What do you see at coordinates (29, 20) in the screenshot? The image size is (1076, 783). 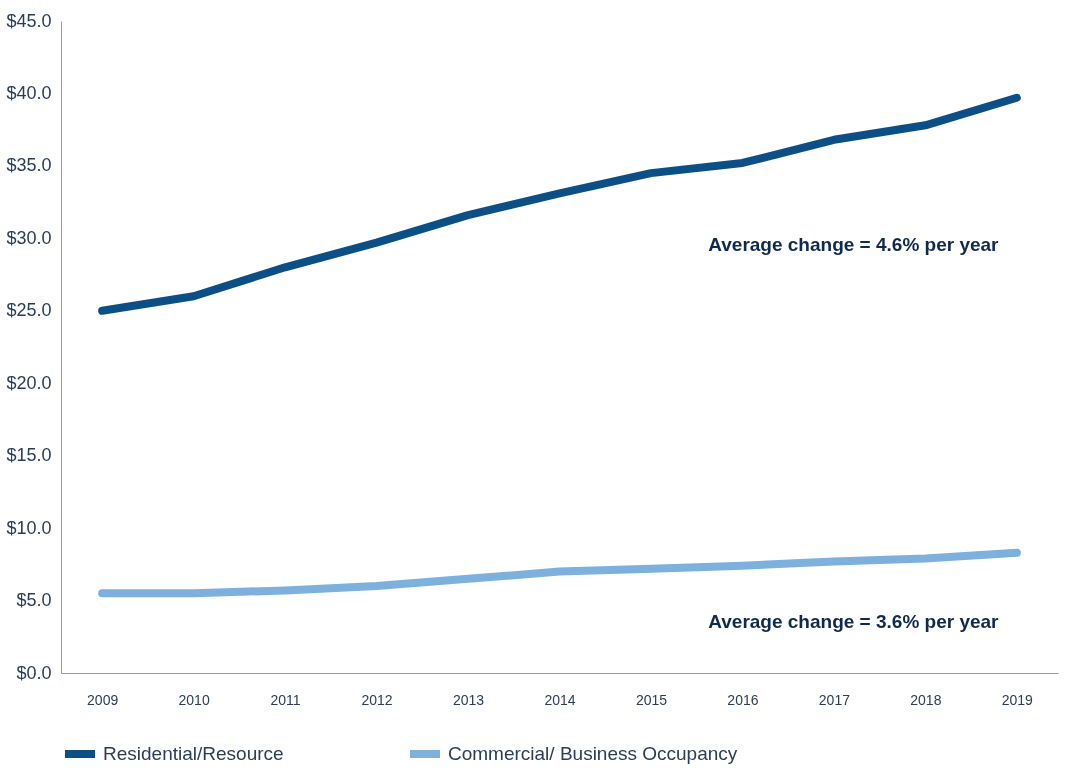 I see `y-tick-label: $45.0` at bounding box center [29, 20].